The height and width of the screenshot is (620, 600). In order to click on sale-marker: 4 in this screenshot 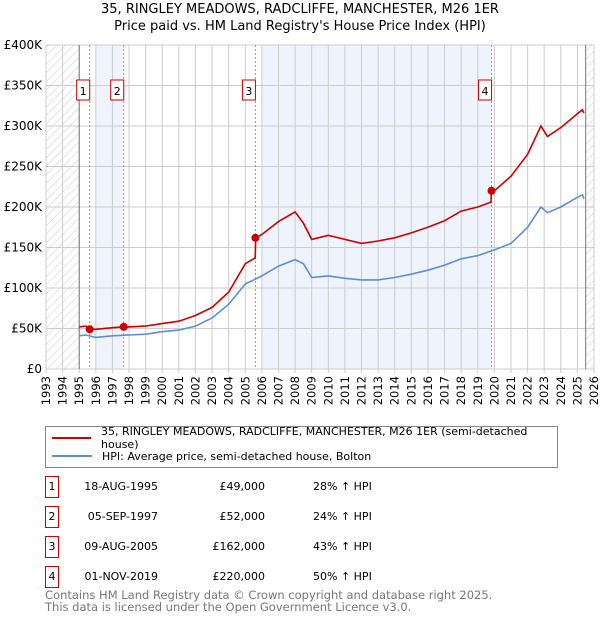, I will do `click(52, 577)`.